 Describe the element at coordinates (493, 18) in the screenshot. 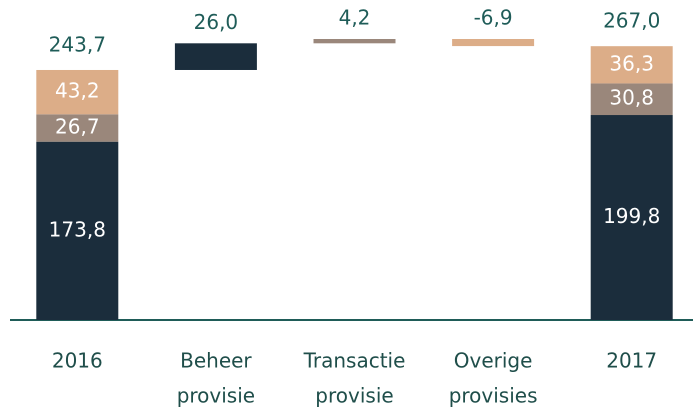

I see `delta-label: -6,9` at that location.